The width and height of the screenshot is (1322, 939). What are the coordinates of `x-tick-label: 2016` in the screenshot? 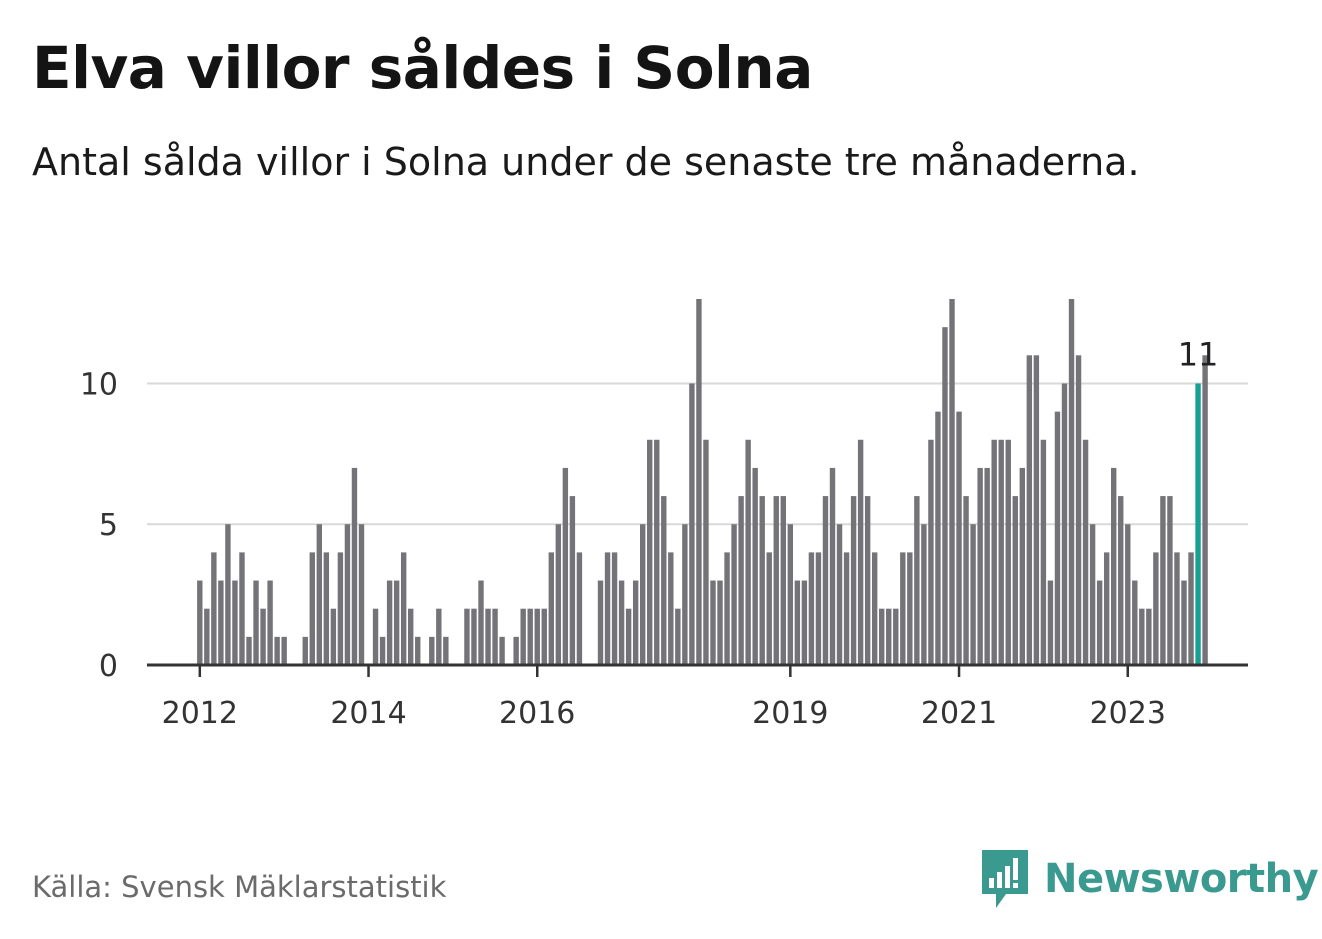 It's located at (537, 713).